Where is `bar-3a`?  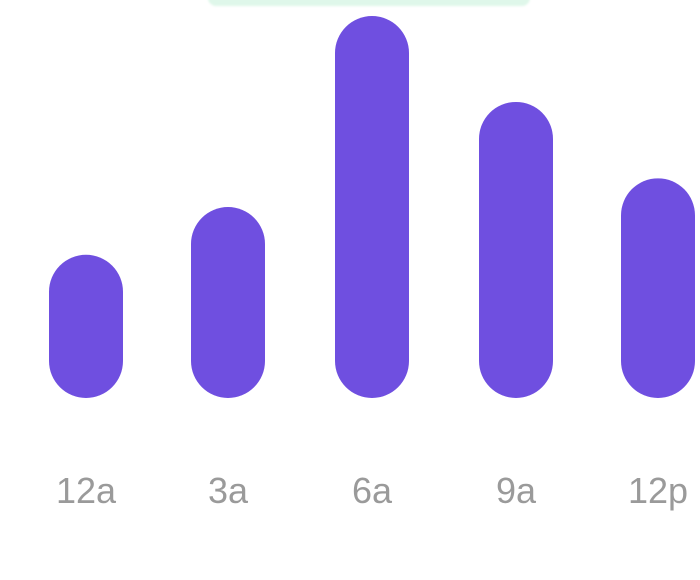
bar-3a is located at coordinates (228, 302).